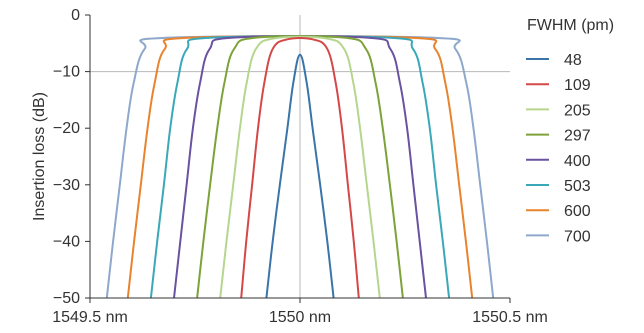 The image size is (644, 333). I want to click on y-axis-title: Insertion loss (dB), so click(39, 156).